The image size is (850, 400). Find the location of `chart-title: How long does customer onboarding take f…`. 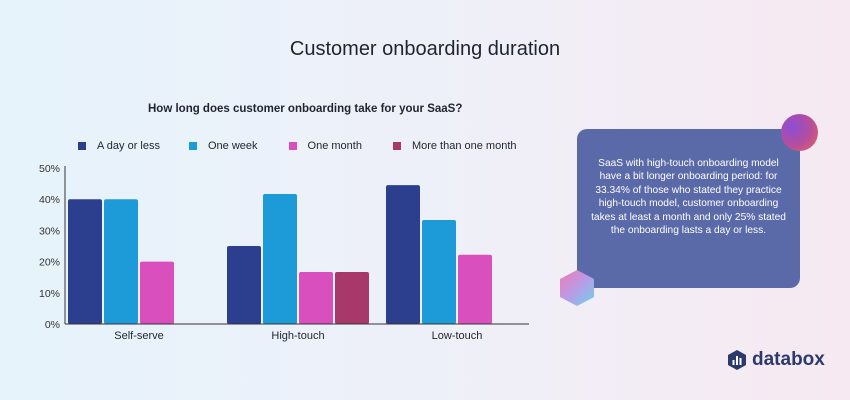

chart-title: How long does customer onboarding take f… is located at coordinates (305, 109).